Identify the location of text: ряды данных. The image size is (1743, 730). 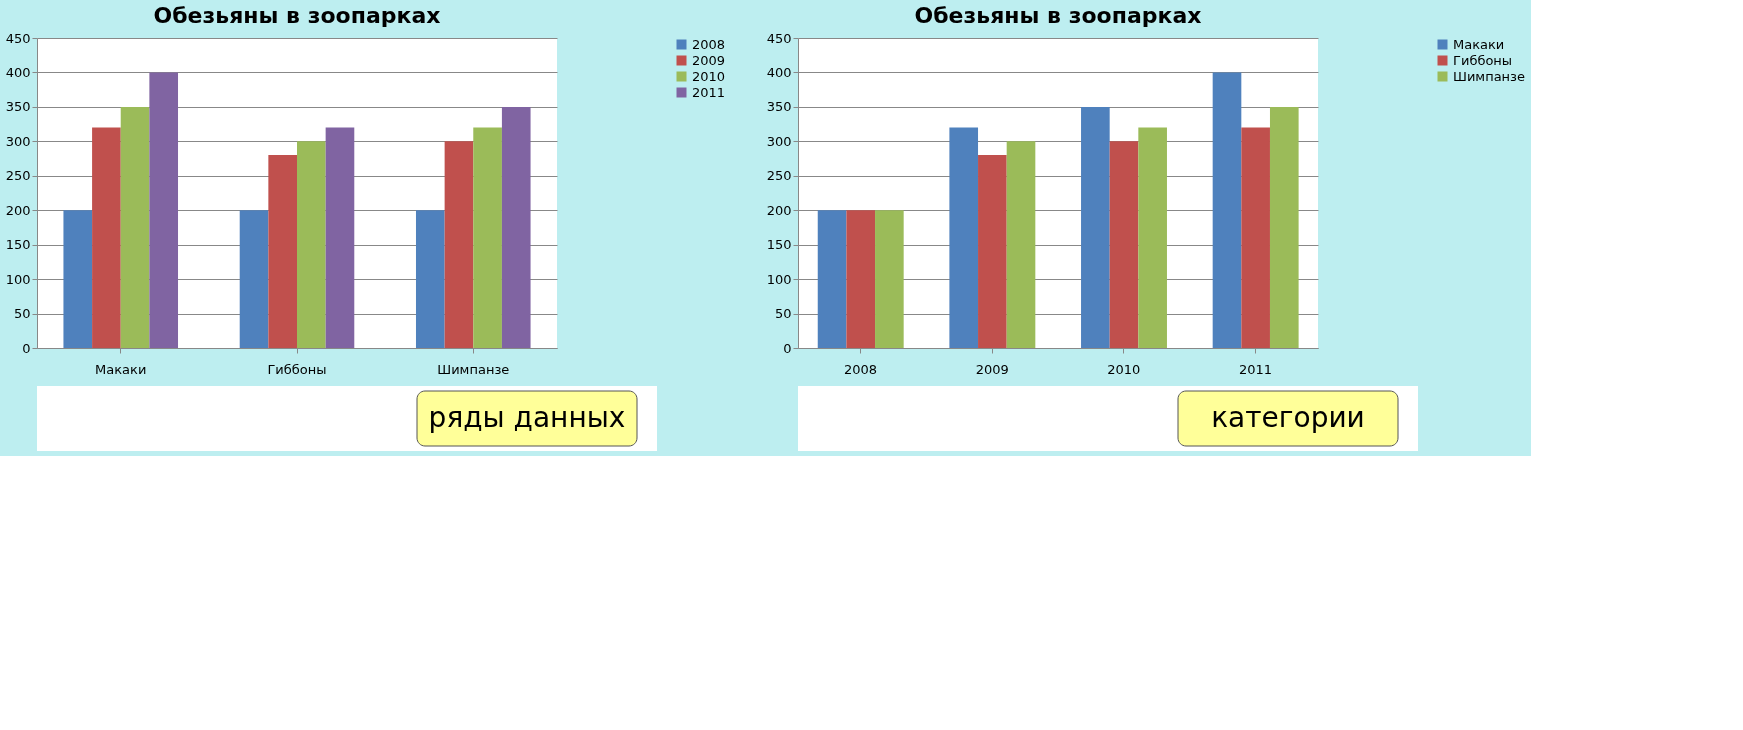
(527, 417).